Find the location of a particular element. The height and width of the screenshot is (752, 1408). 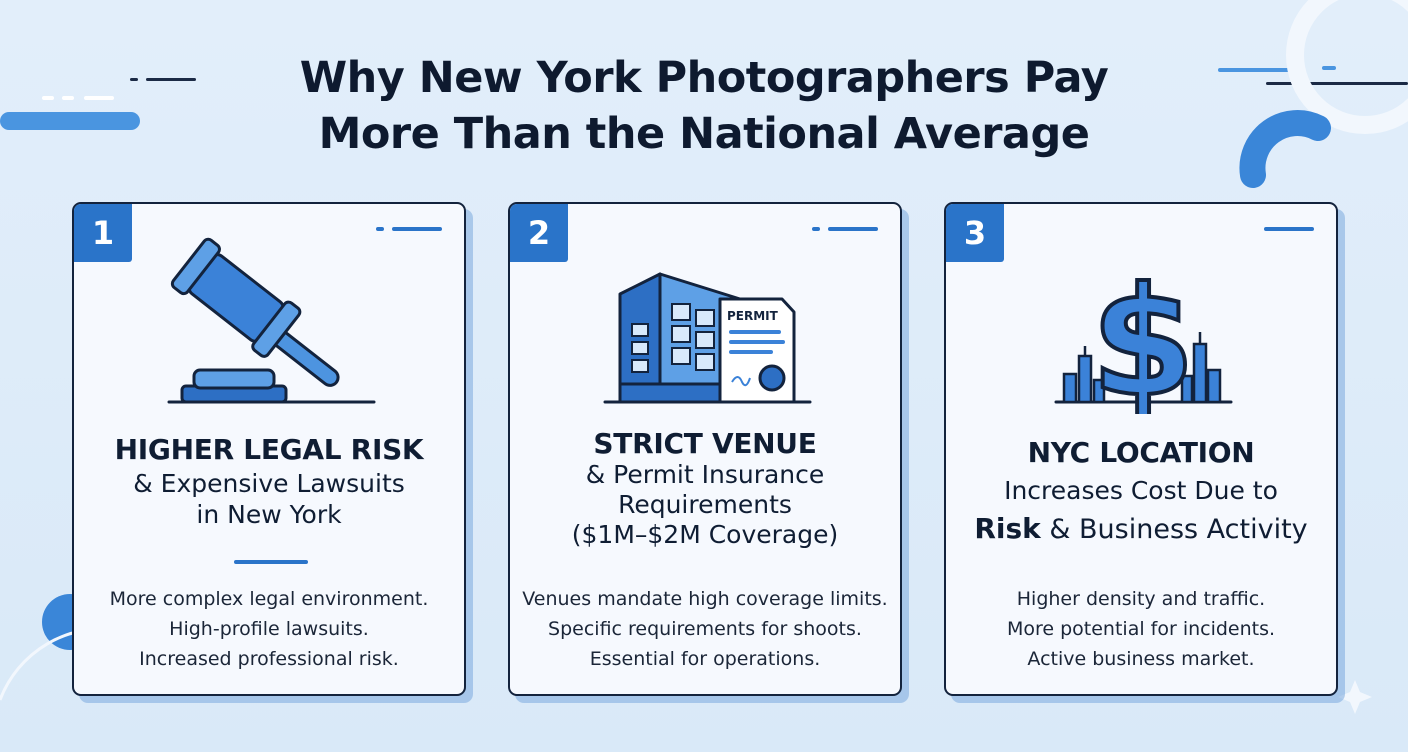

point-3: Essential for operations. is located at coordinates (705, 659).